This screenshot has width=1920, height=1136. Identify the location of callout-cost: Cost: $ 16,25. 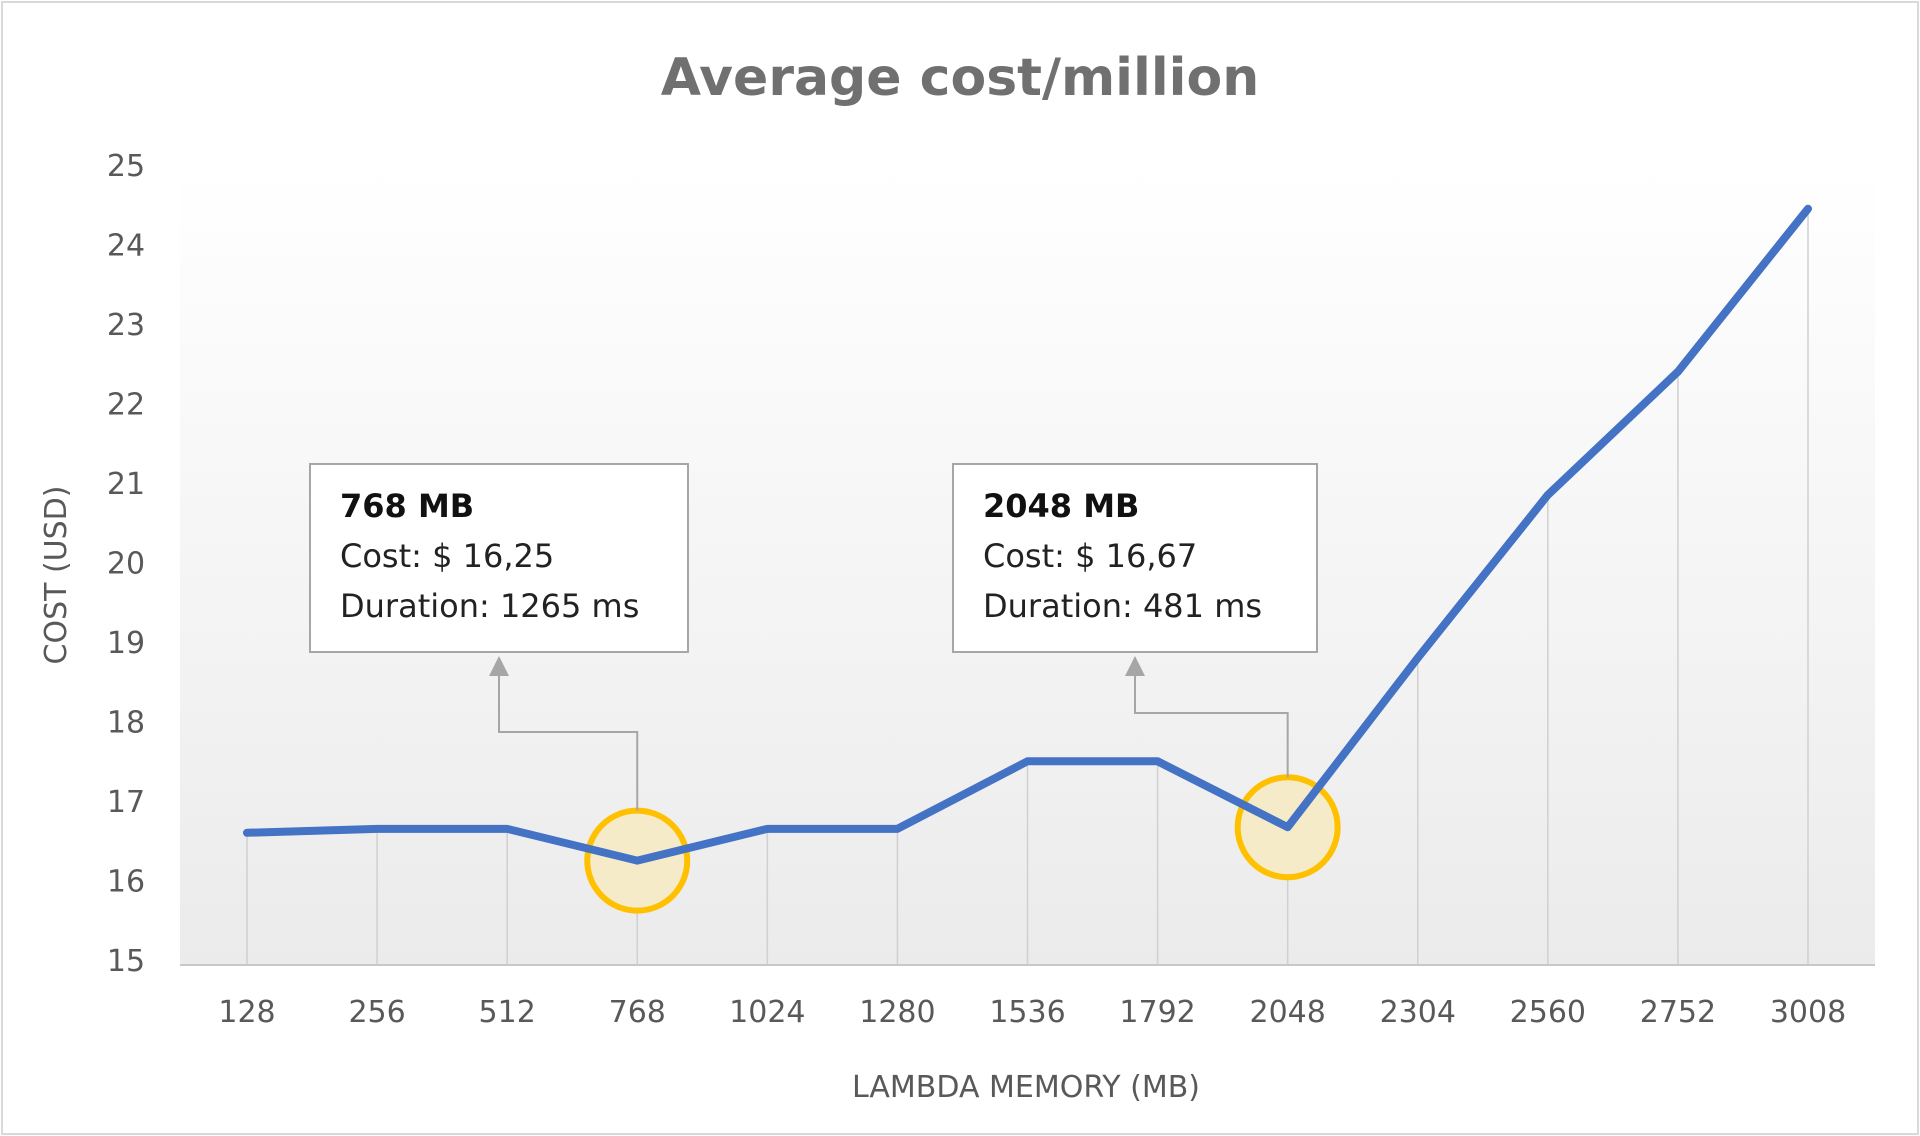
(447, 556).